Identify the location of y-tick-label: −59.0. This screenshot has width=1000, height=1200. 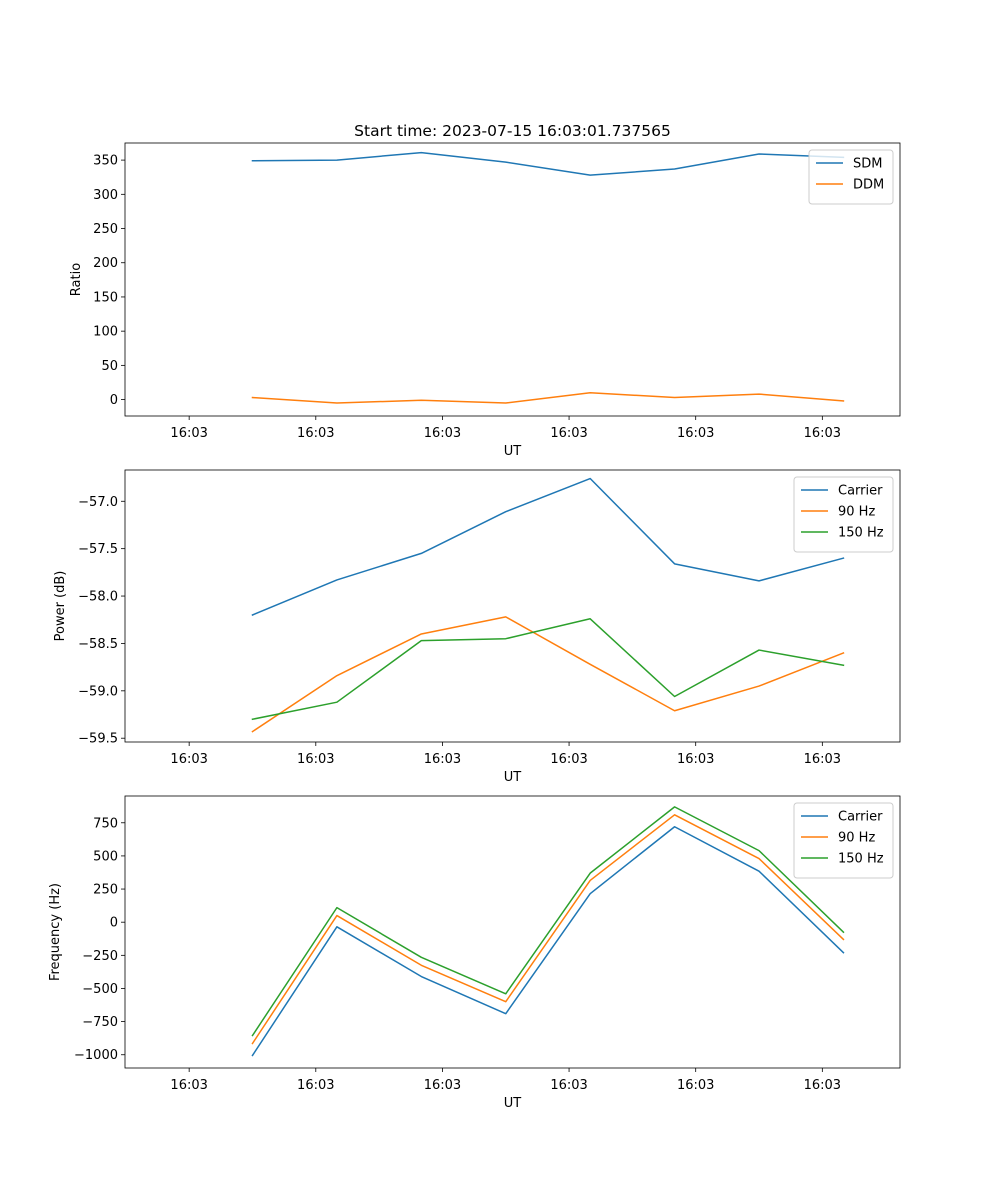
(98, 691).